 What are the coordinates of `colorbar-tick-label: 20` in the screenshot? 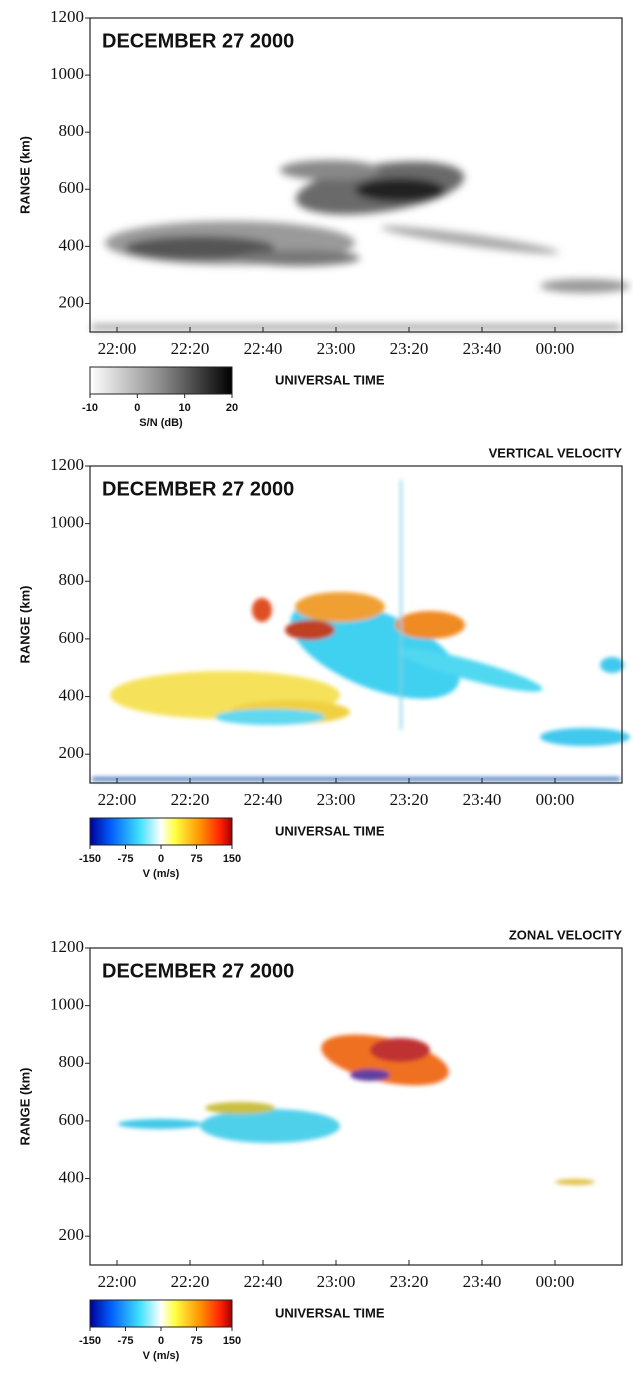 It's located at (232, 408).